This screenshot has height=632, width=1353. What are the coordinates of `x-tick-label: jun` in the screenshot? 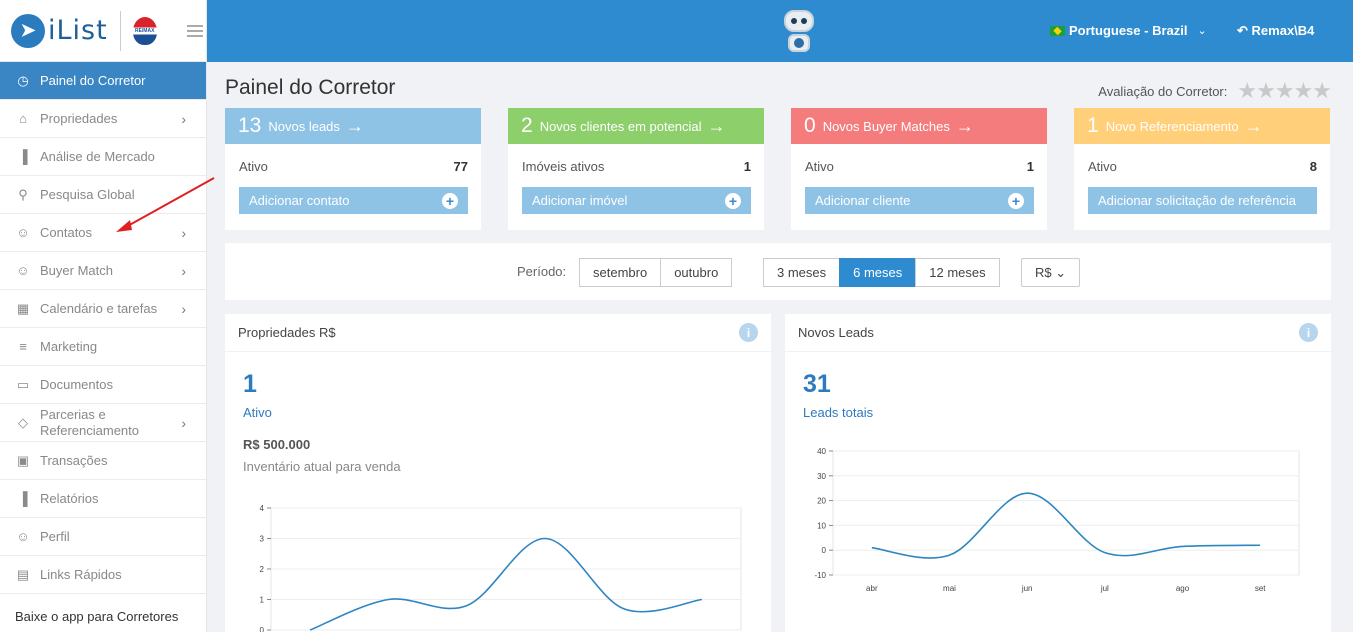 It's located at (1027, 588).